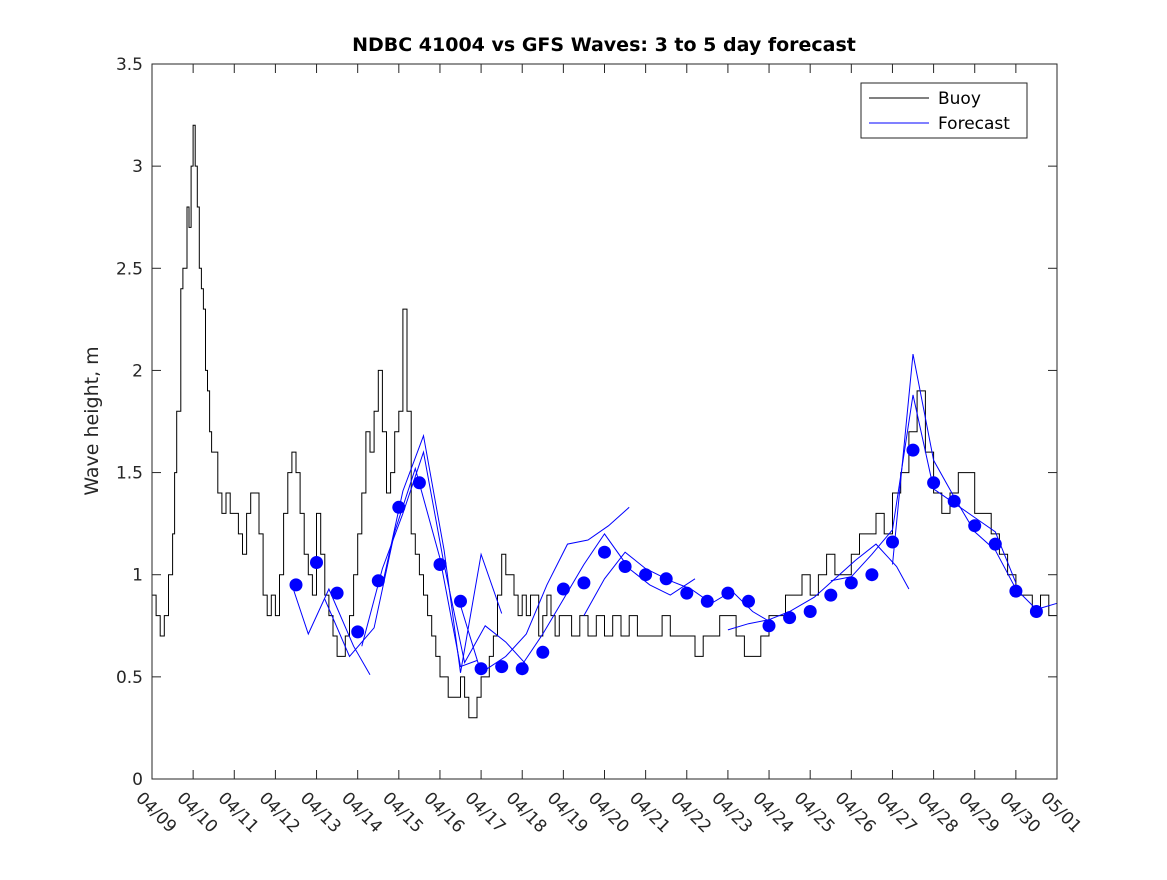  Describe the element at coordinates (649, 812) in the screenshot. I see `x-tick-label: 04/21` at that location.